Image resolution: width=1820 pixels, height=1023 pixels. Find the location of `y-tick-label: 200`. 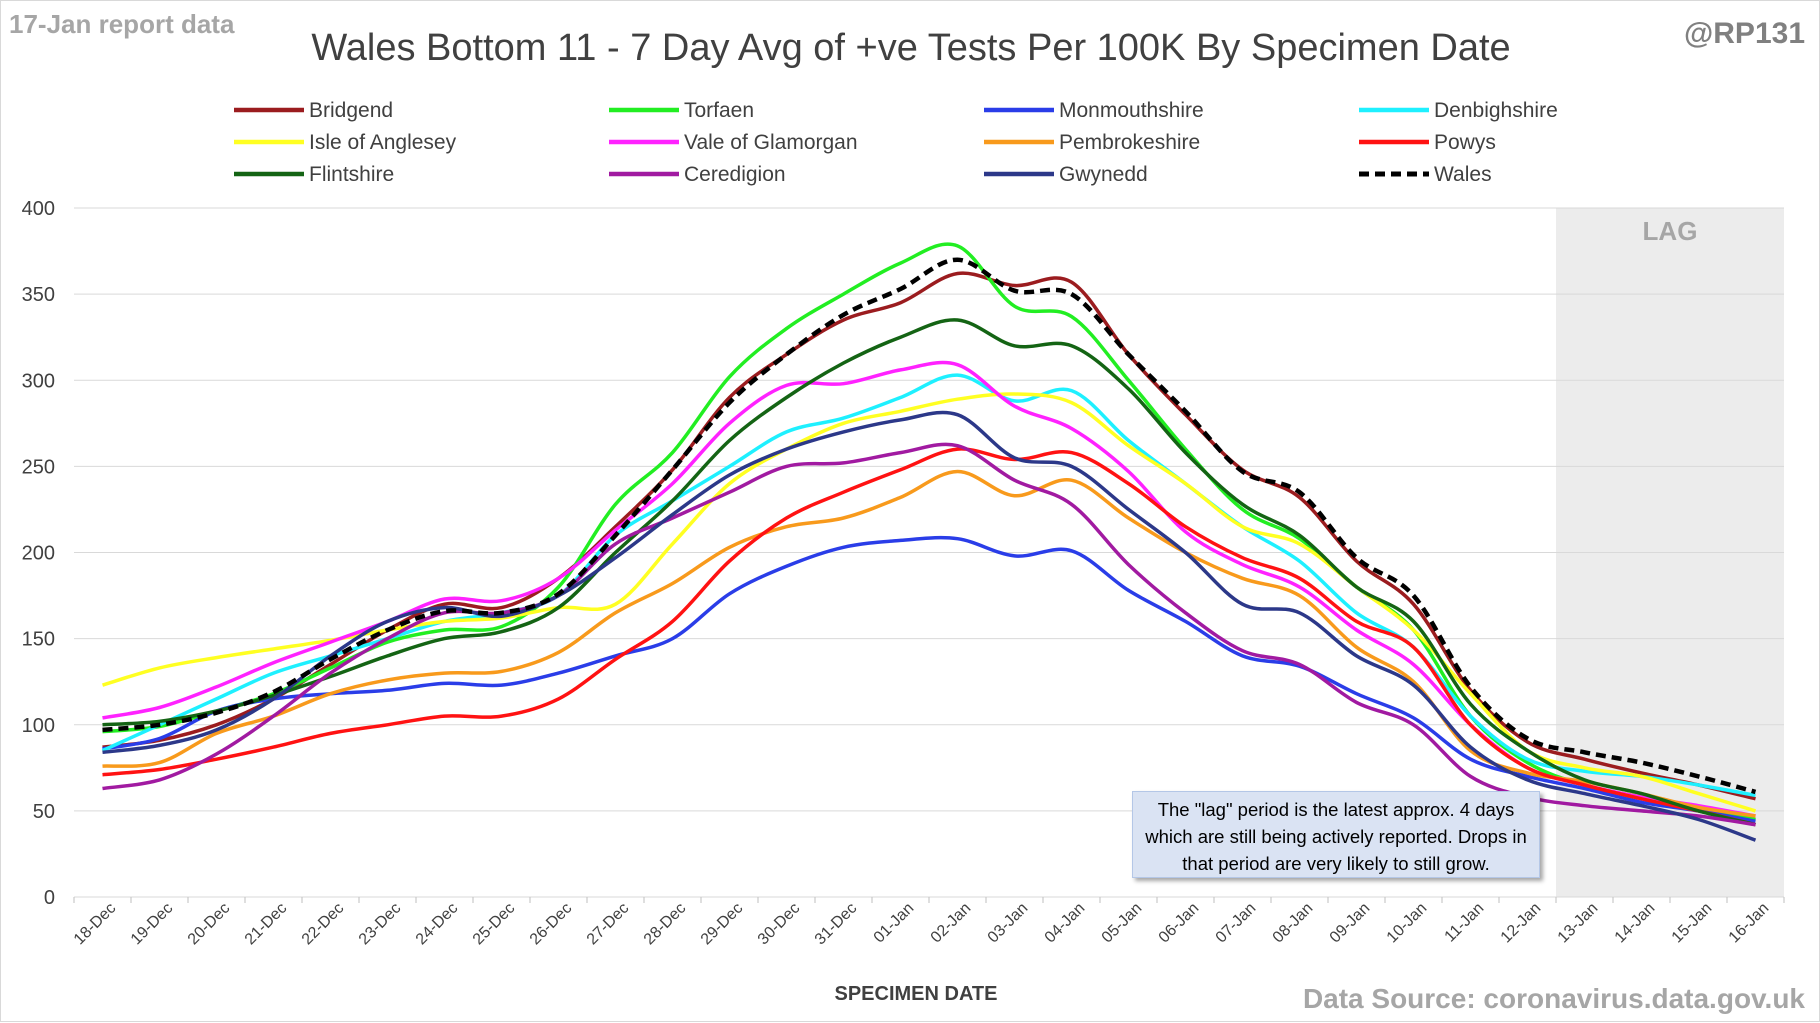

y-tick-label: 200 is located at coordinates (38, 554).